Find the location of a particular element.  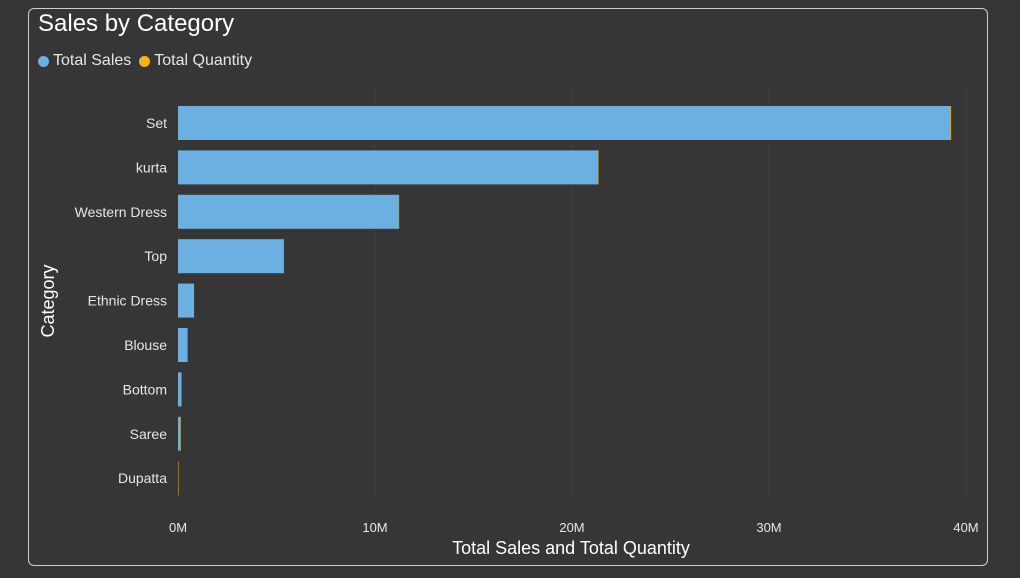

category-label: Western Dress is located at coordinates (121, 212).